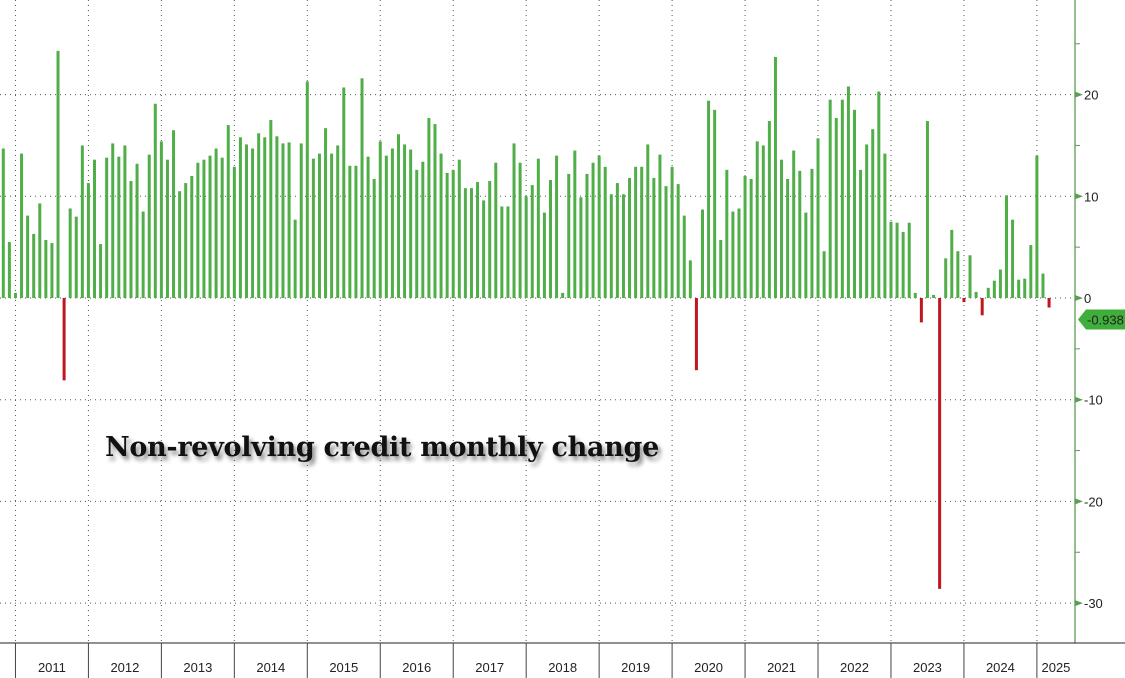  I want to click on year-label: 2018, so click(562, 667).